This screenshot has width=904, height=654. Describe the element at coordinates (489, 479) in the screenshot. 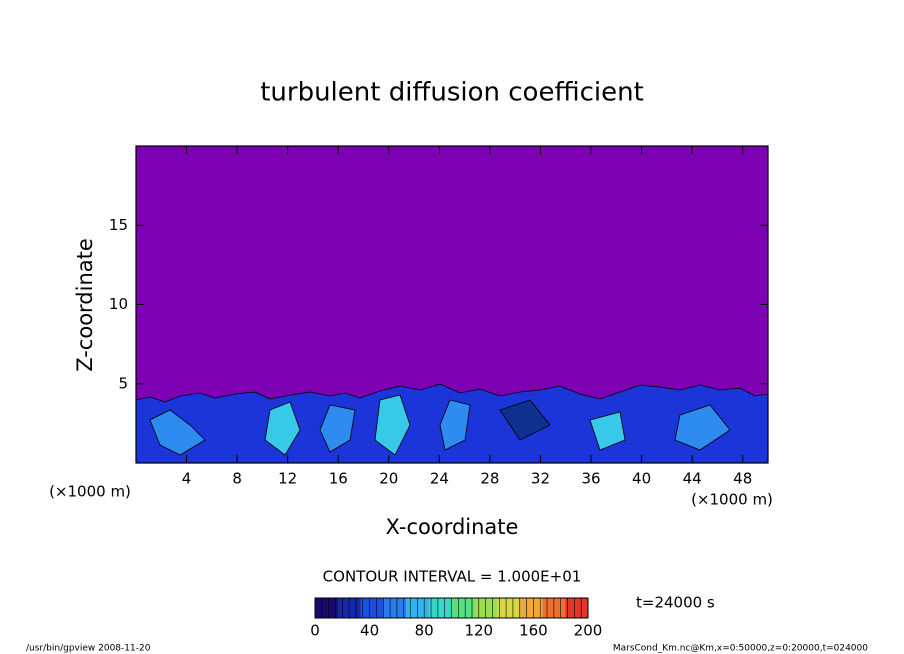

I see `x-tick-label: 28` at that location.